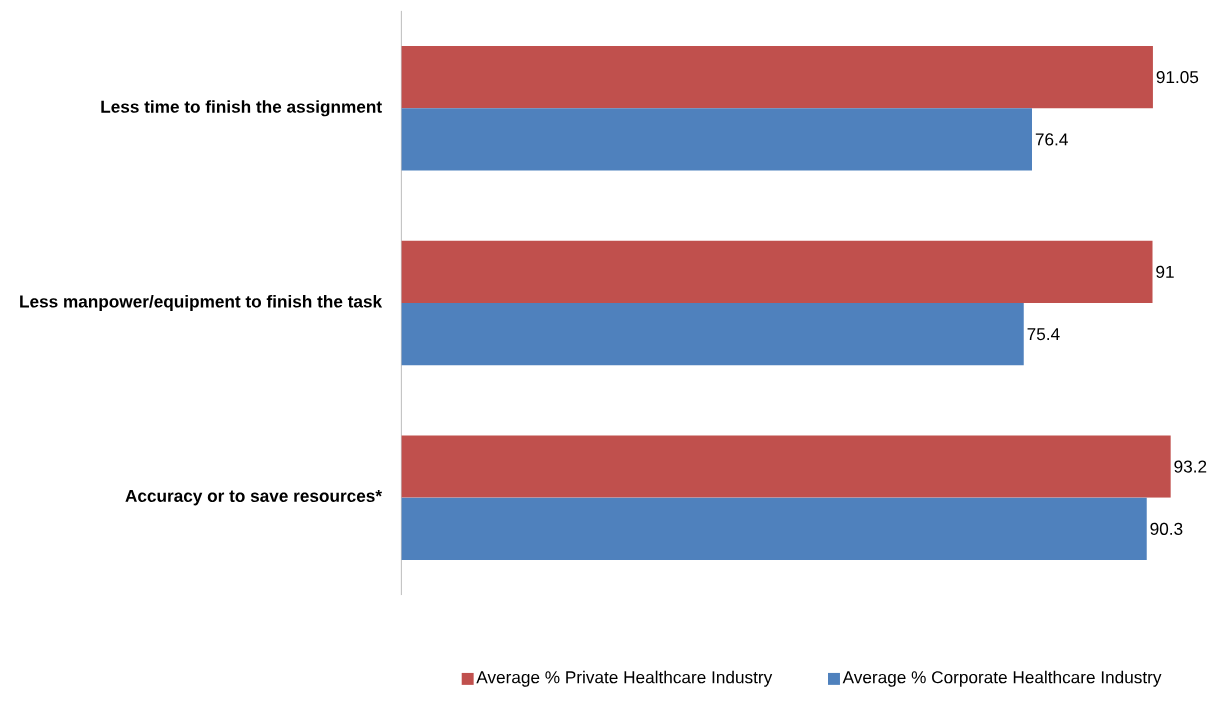  I want to click on data-label: 90.3, so click(1166, 529).